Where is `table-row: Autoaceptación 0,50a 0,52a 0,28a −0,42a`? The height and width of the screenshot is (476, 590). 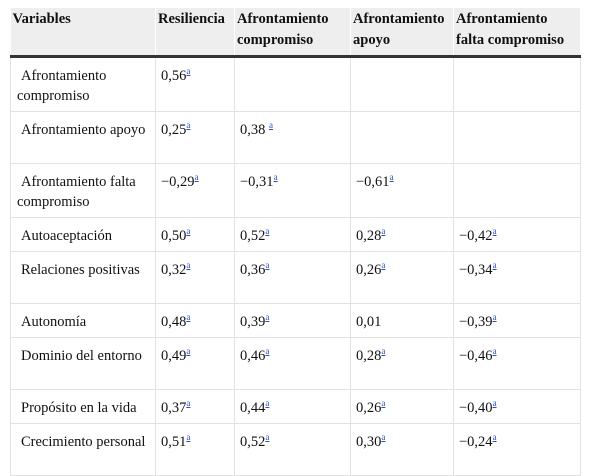 table-row: Autoaceptación 0,50a 0,52a 0,28a −0,42a is located at coordinates (295, 234).